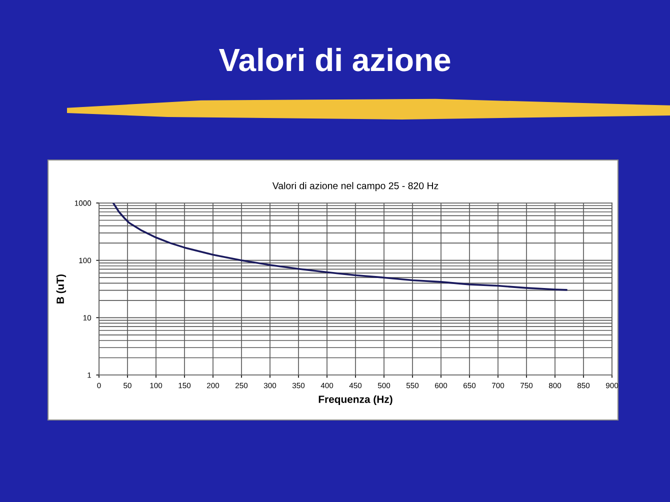 Image resolution: width=670 pixels, height=502 pixels. What do you see at coordinates (61, 289) in the screenshot?
I see `y-axis-title: B (uT)` at bounding box center [61, 289].